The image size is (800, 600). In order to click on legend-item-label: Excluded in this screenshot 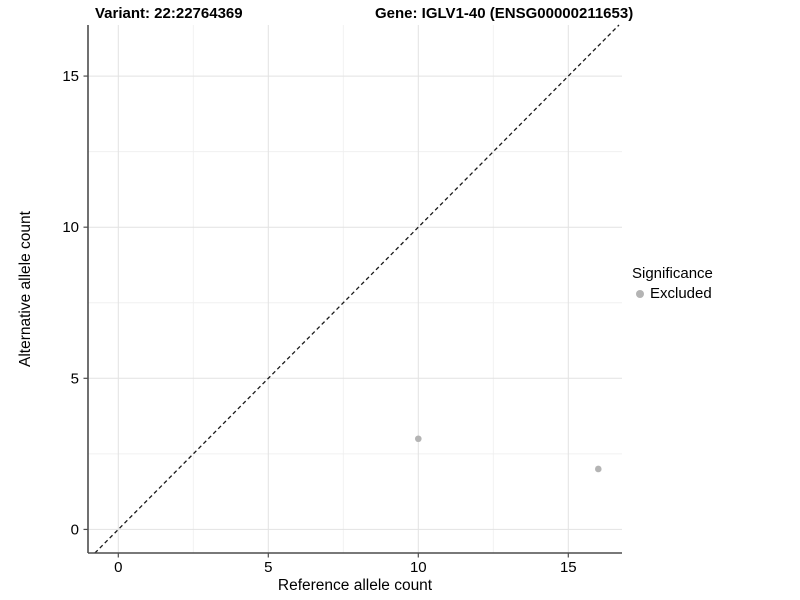, I will do `click(681, 293)`.